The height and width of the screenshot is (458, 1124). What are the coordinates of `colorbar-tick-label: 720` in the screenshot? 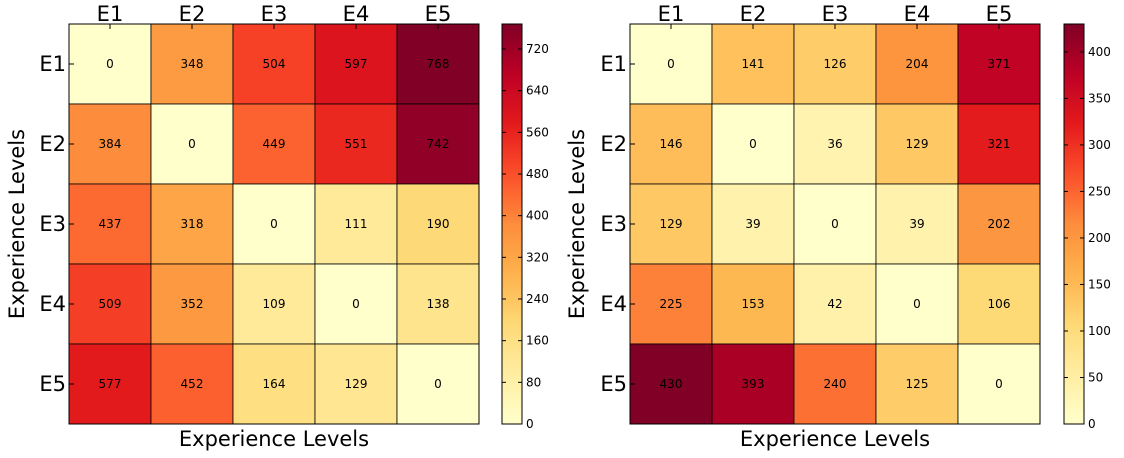 It's located at (537, 49).